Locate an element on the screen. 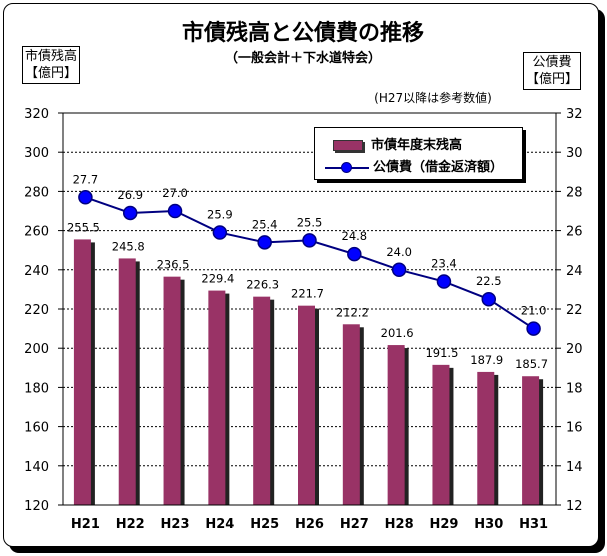 The height and width of the screenshot is (556, 607). line-value-label: 24.8 is located at coordinates (355, 236).